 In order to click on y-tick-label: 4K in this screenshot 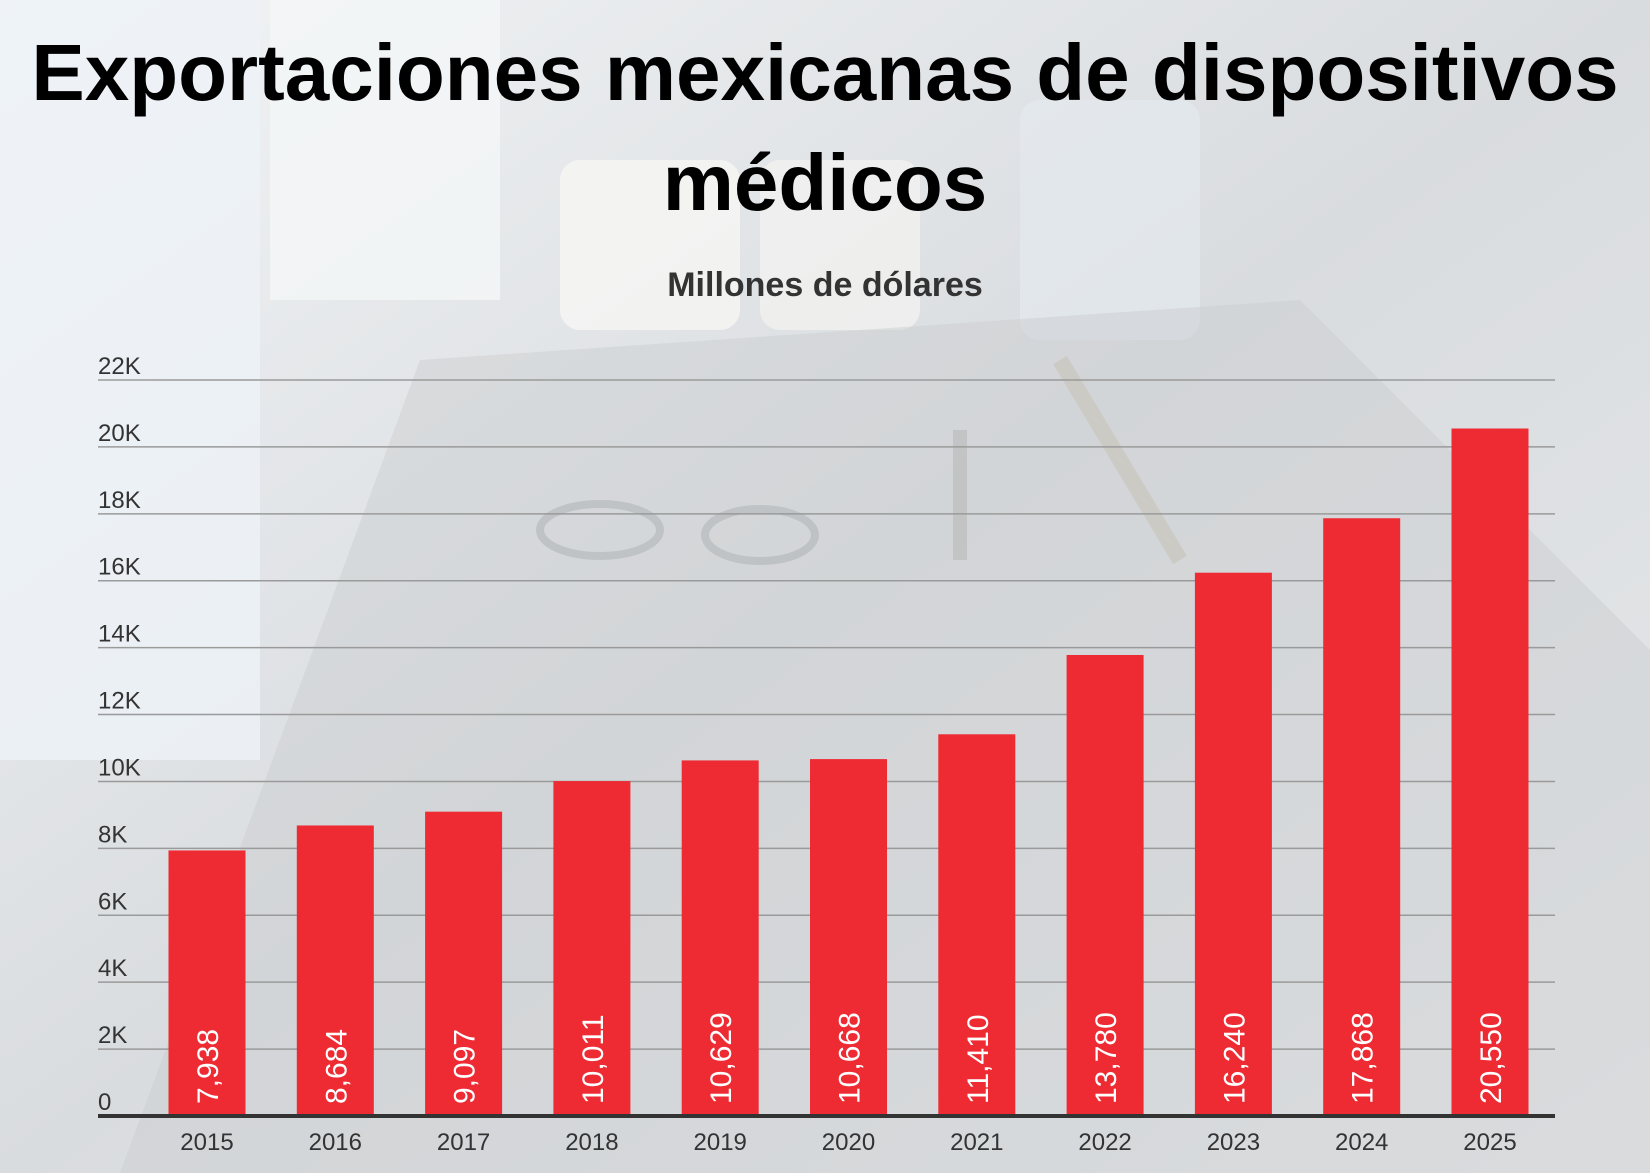, I will do `click(112, 968)`.